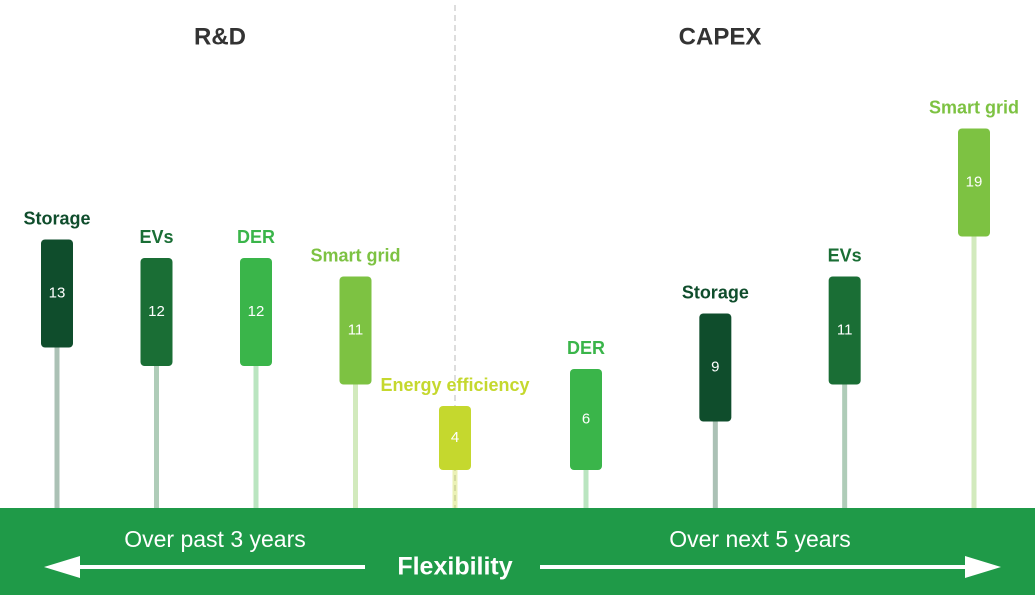  What do you see at coordinates (62, 567) in the screenshot?
I see `arrow-left-head` at bounding box center [62, 567].